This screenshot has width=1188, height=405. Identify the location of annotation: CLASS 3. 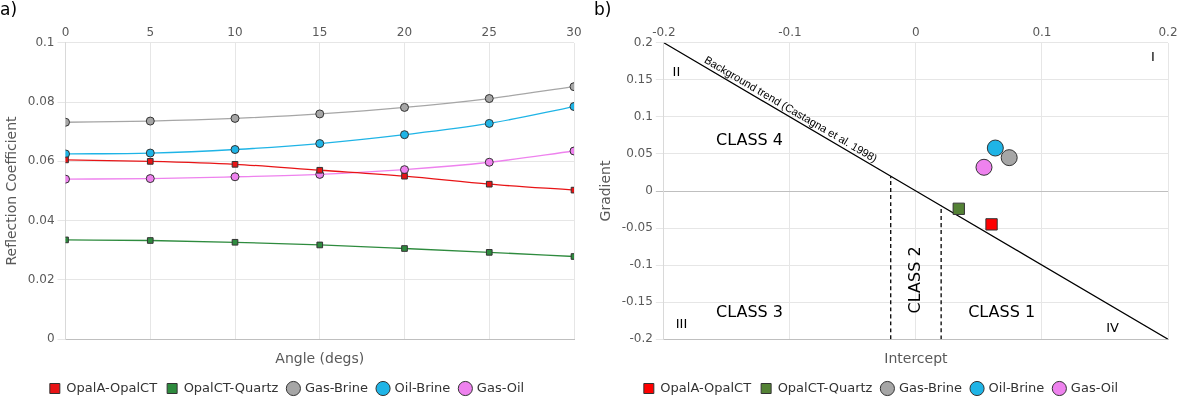
(750, 311).